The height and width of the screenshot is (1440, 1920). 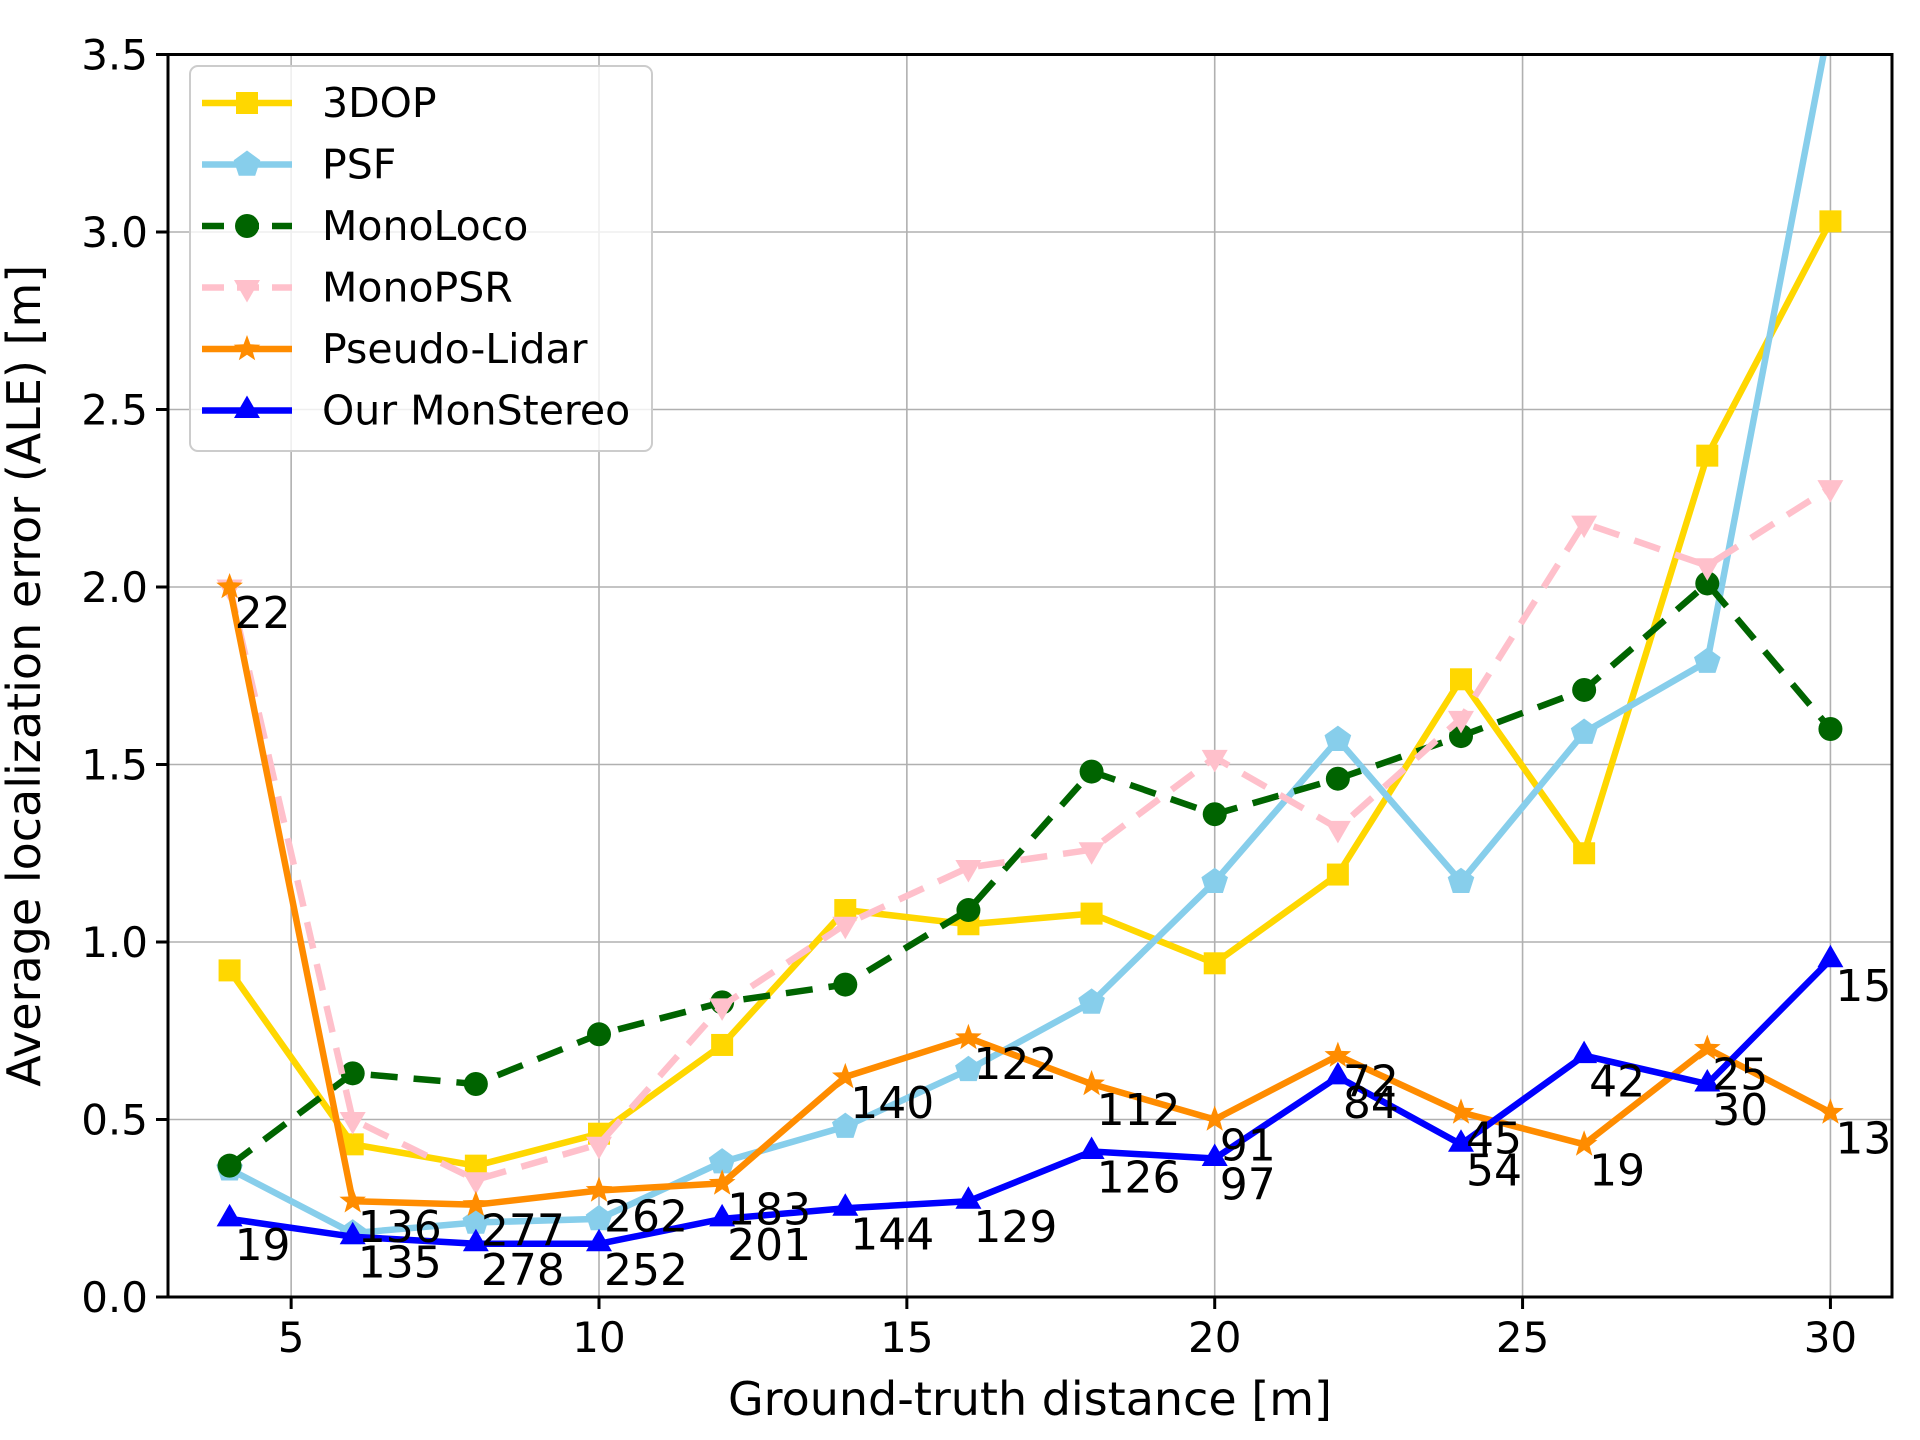 What do you see at coordinates (319, 103) in the screenshot?
I see `legend-item-3dop: 3DOP` at bounding box center [319, 103].